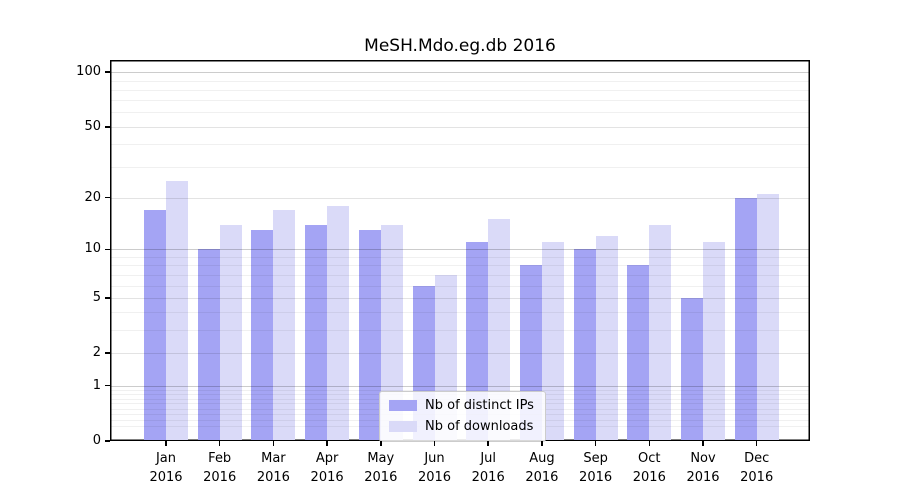 This screenshot has height=500, width=900. What do you see at coordinates (220, 468) in the screenshot?
I see `x-tick-label: Feb 2016` at bounding box center [220, 468].